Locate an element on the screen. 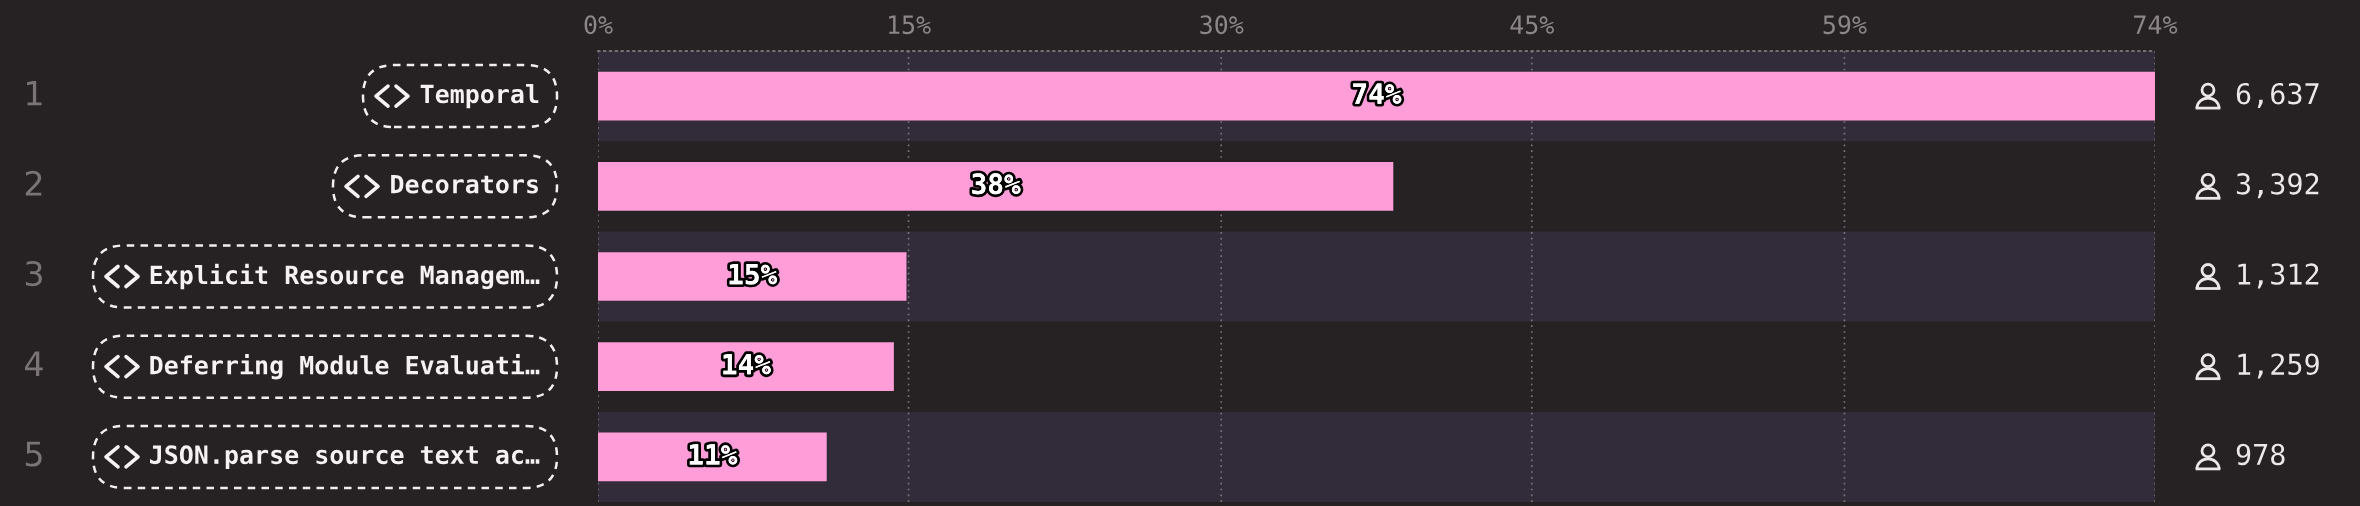  text: 1,312 is located at coordinates (2278, 276).